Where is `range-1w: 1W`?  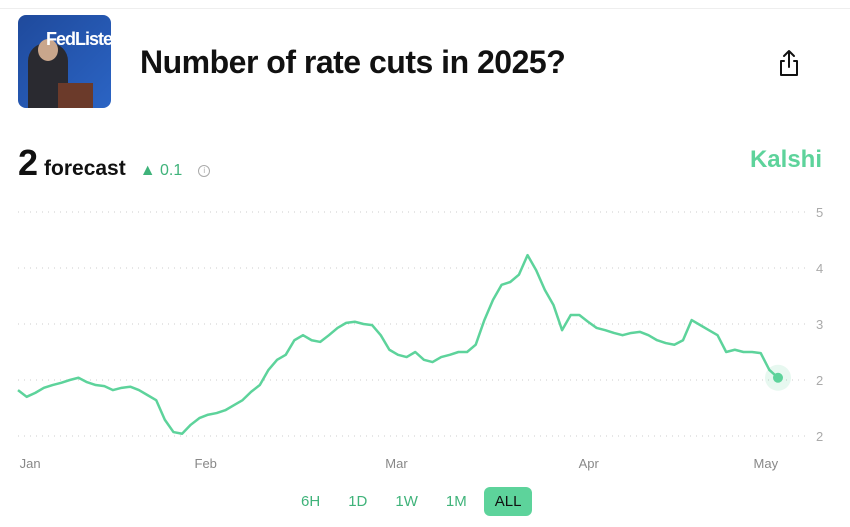
range-1w: 1W is located at coordinates (406, 501).